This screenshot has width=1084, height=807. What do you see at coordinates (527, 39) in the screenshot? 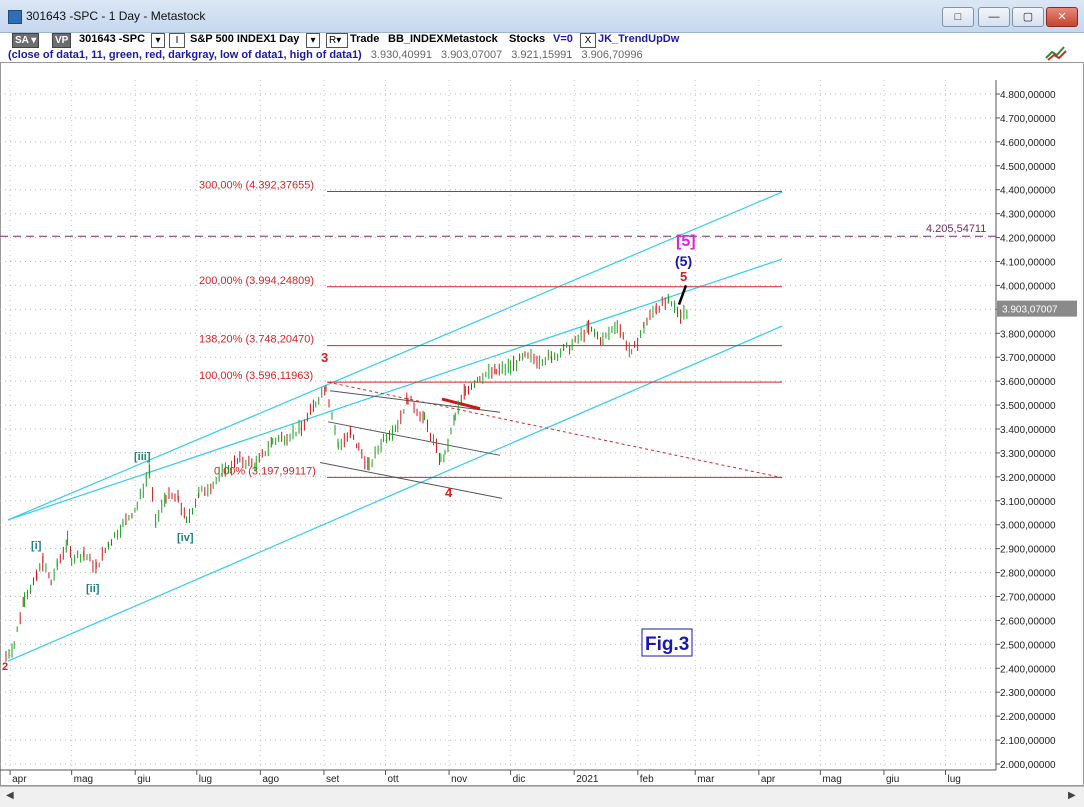
I see `category-label: Stocks` at bounding box center [527, 39].